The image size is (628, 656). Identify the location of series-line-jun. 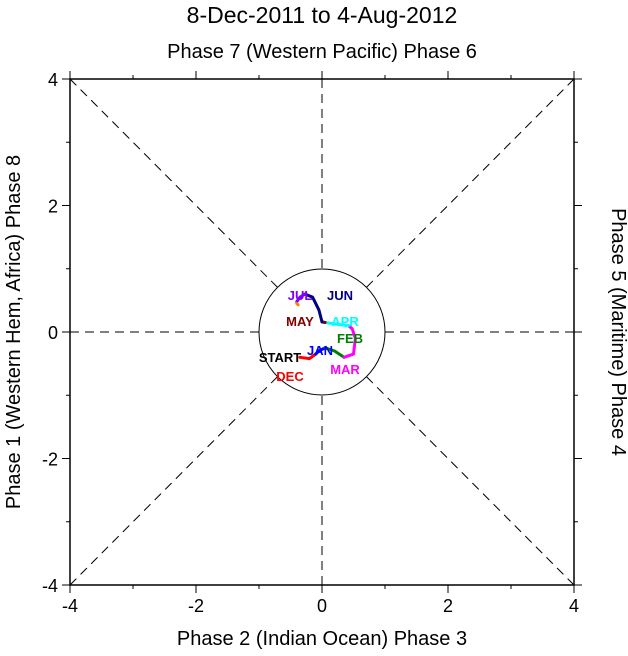
(313, 308).